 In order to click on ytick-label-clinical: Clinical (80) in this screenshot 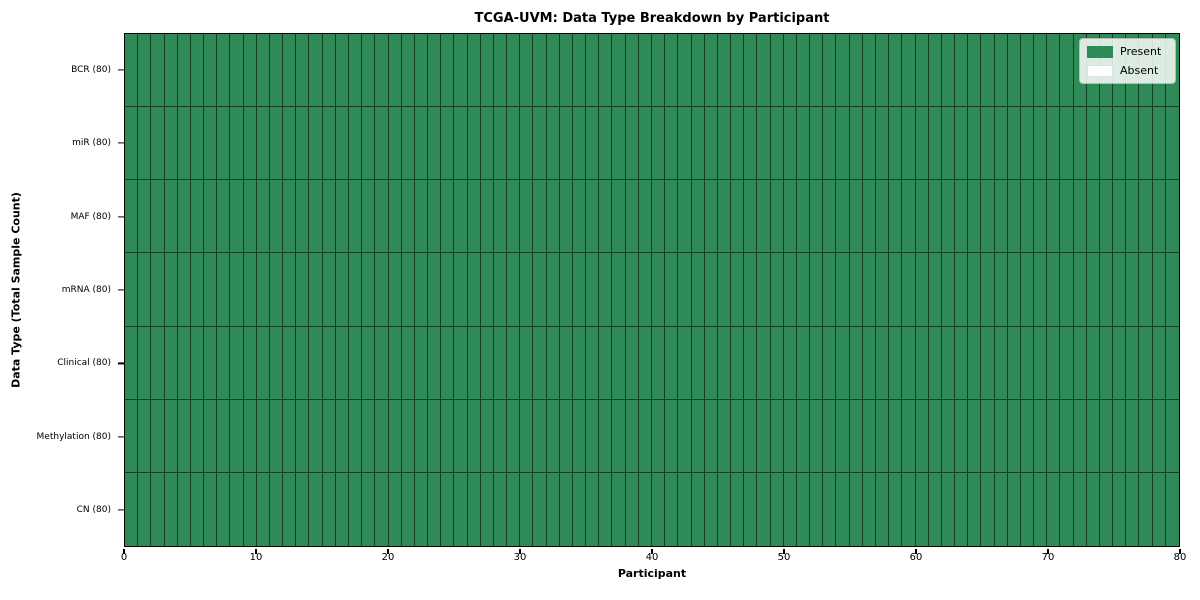, I will do `click(84, 363)`.